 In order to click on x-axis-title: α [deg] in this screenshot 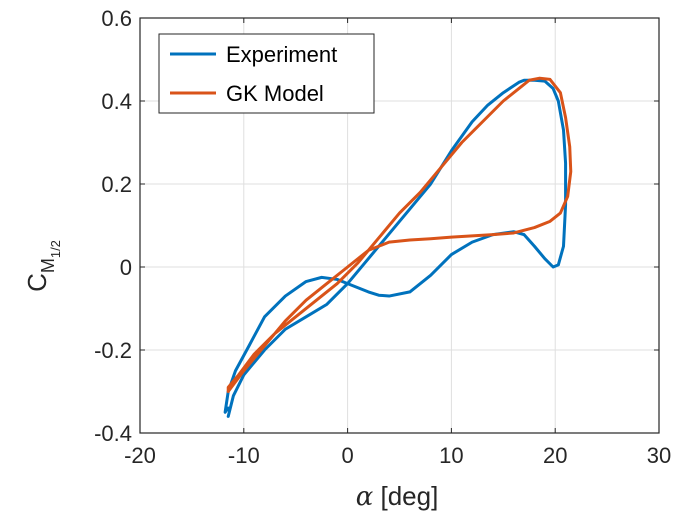, I will do `click(397, 496)`.